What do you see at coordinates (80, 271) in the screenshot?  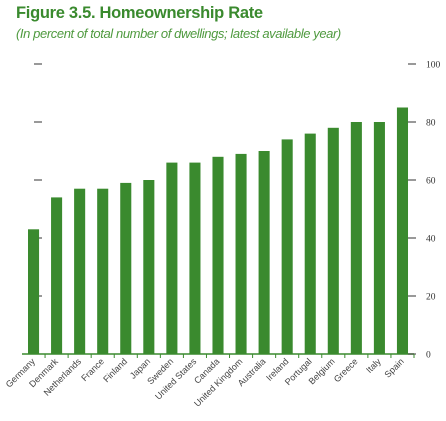 I see `bar-netherlands` at bounding box center [80, 271].